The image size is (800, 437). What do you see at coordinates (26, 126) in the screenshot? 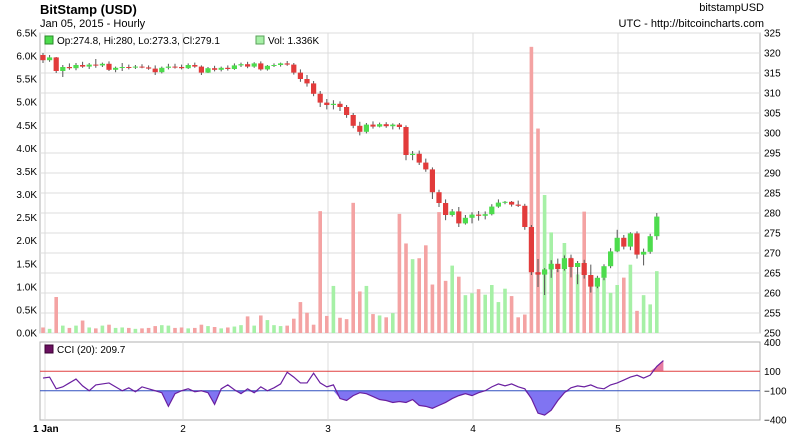
I see `volume-tick-label: 4.5K` at bounding box center [26, 126].